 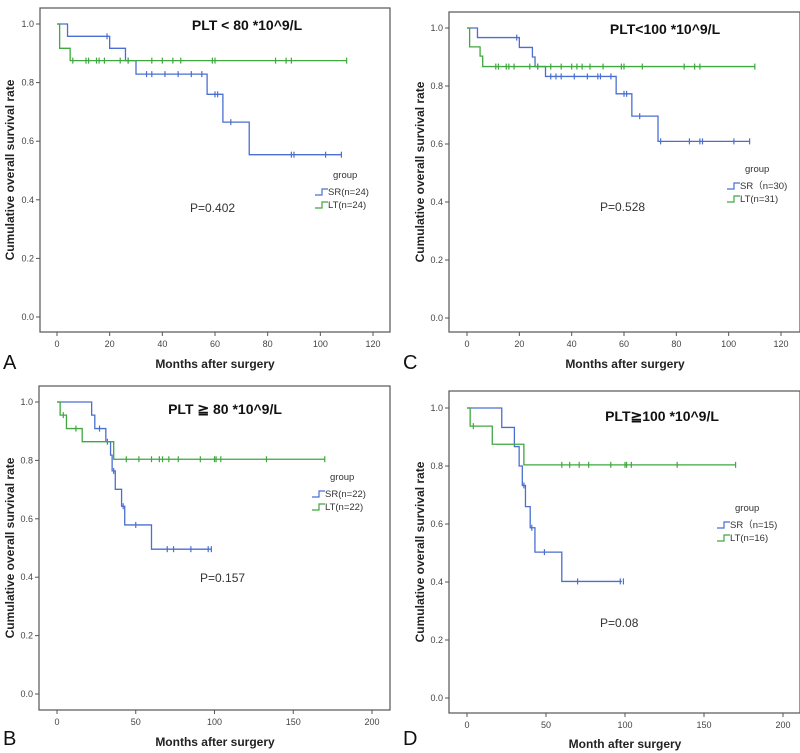 What do you see at coordinates (225, 409) in the screenshot?
I see `chart-title: PLT ≧ 80 *10^9/L` at bounding box center [225, 409].